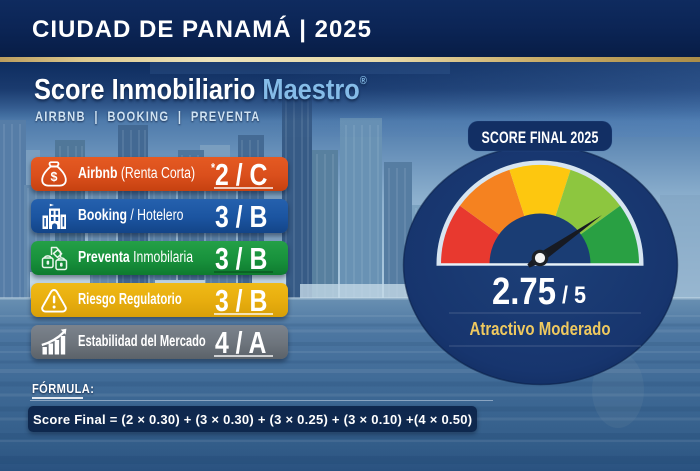  I want to click on svg-text: 2.75, so click(524, 292).